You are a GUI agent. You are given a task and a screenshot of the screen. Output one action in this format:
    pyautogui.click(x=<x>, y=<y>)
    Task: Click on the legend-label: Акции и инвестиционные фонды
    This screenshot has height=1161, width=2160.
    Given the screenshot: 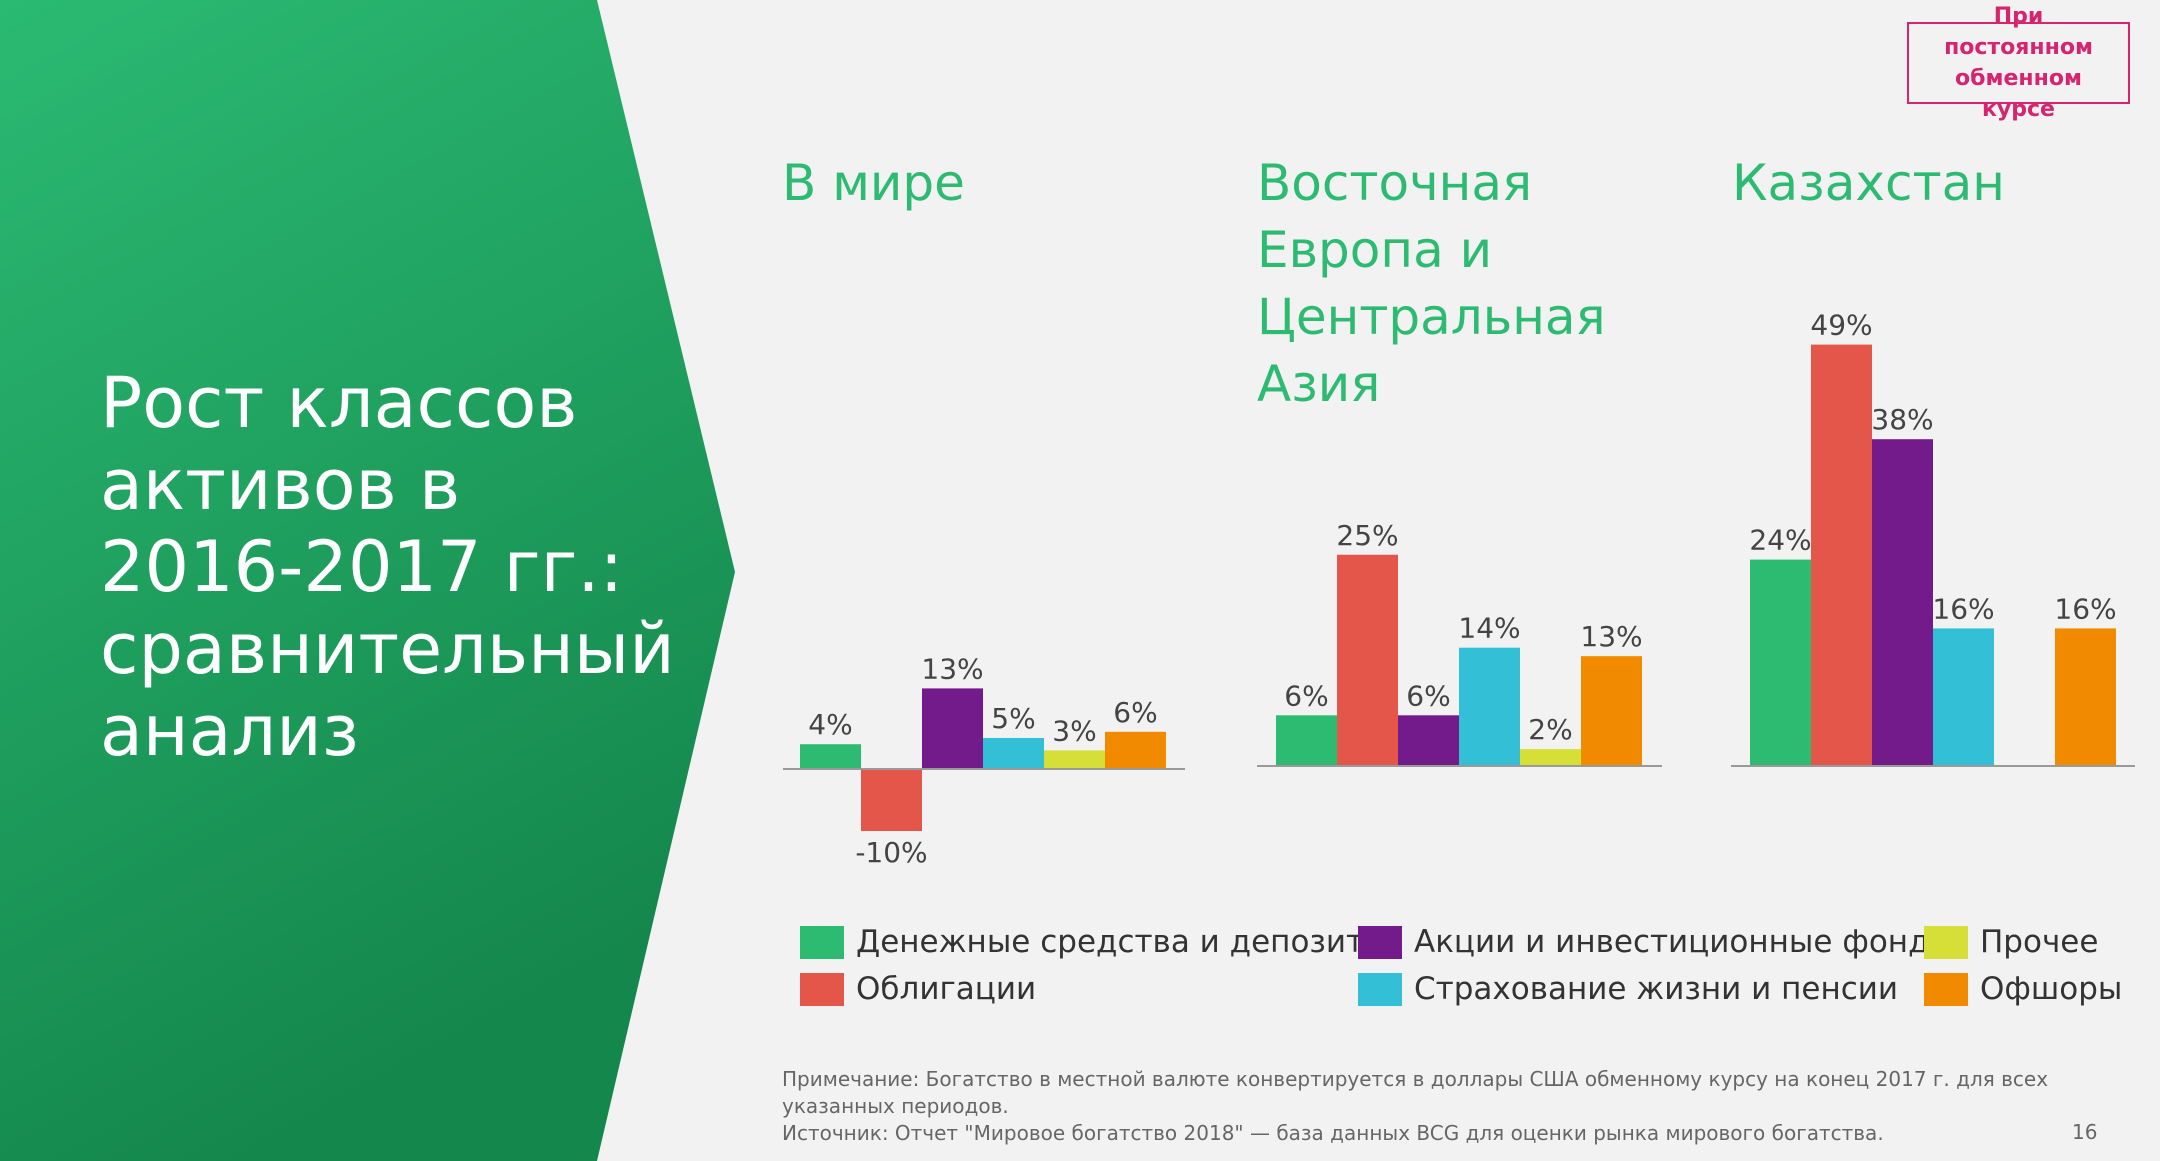 What is the action you would take?
    pyautogui.click(x=1684, y=942)
    